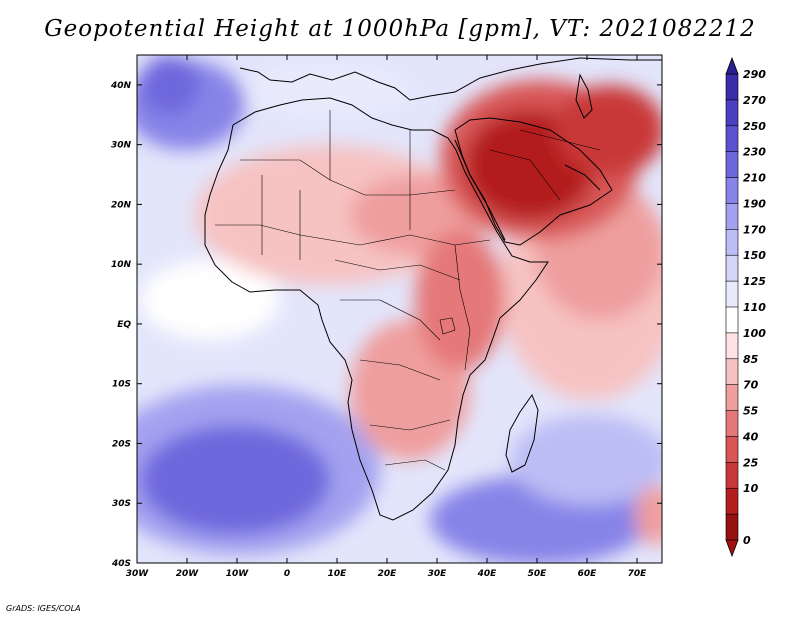 This screenshot has width=800, height=618. Describe the element at coordinates (751, 411) in the screenshot. I see `colorbar-label: 55` at that location.